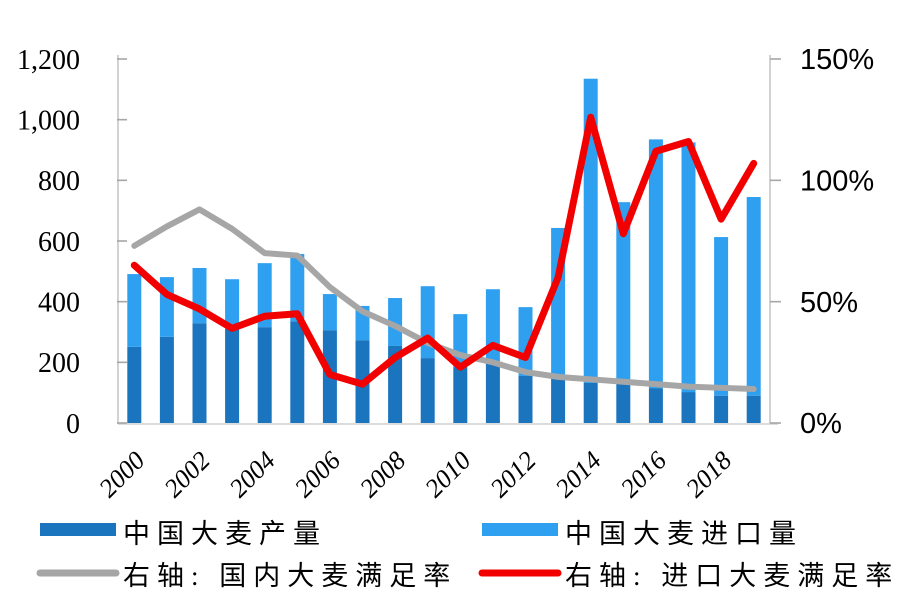 The width and height of the screenshot is (912, 597). What do you see at coordinates (447, 474) in the screenshot?
I see `x-axis-tick-label: 2010` at bounding box center [447, 474].